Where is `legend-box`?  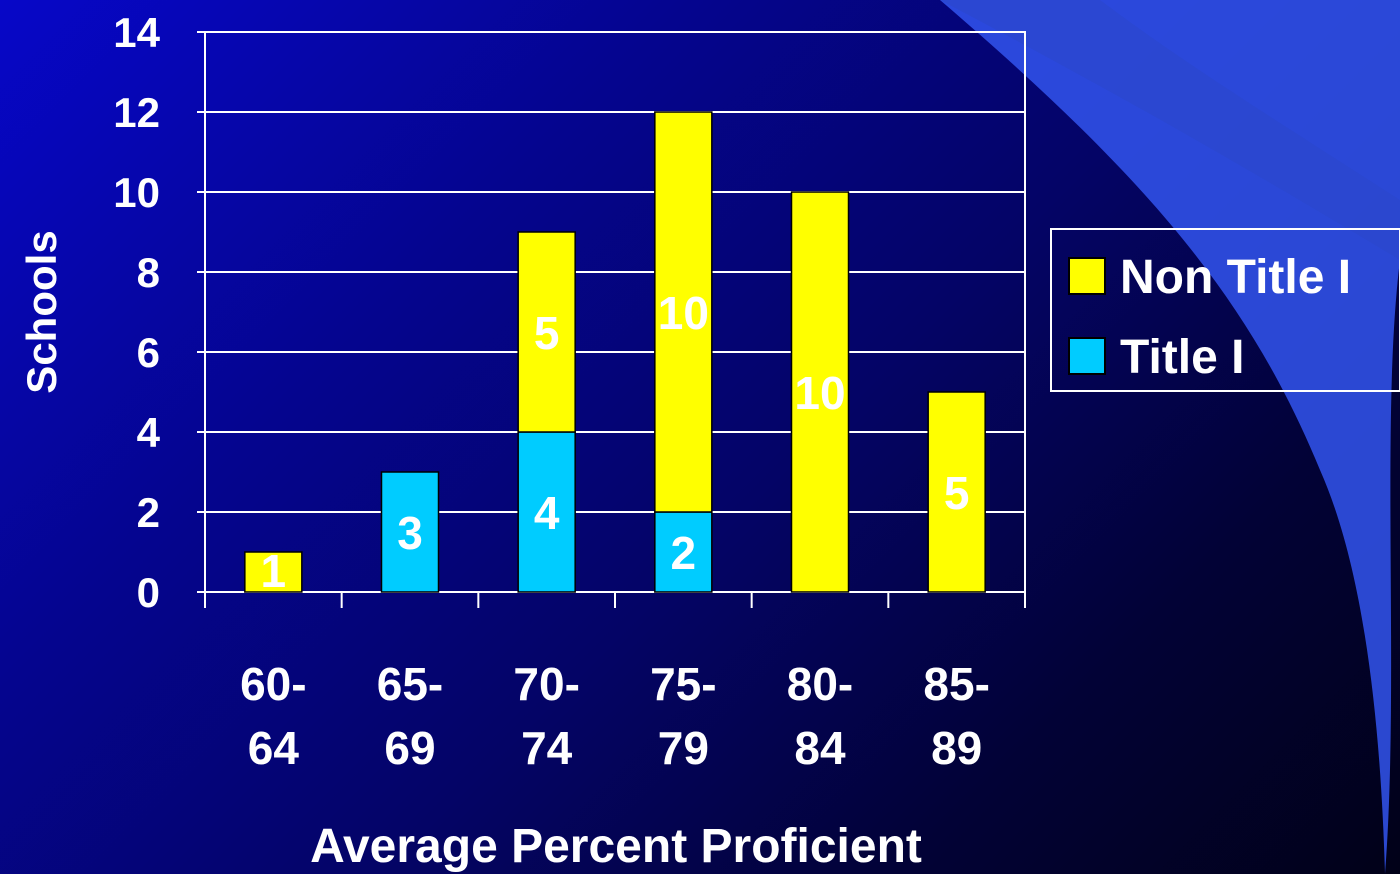 legend-box is located at coordinates (1225, 310).